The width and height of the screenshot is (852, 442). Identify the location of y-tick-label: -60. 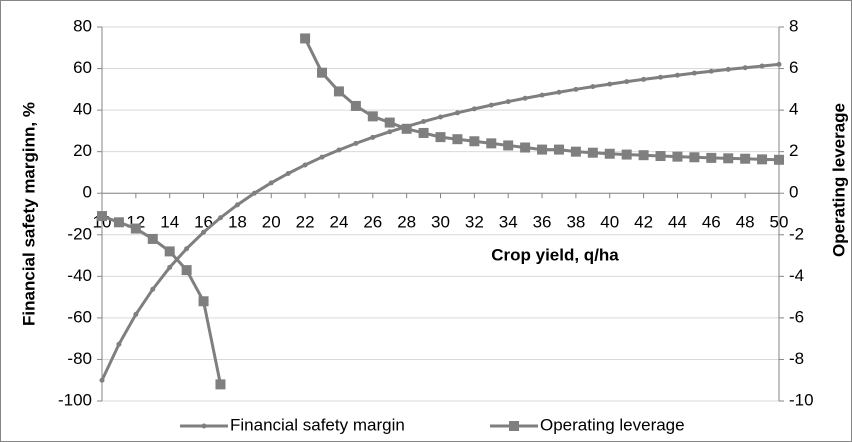
(79, 316).